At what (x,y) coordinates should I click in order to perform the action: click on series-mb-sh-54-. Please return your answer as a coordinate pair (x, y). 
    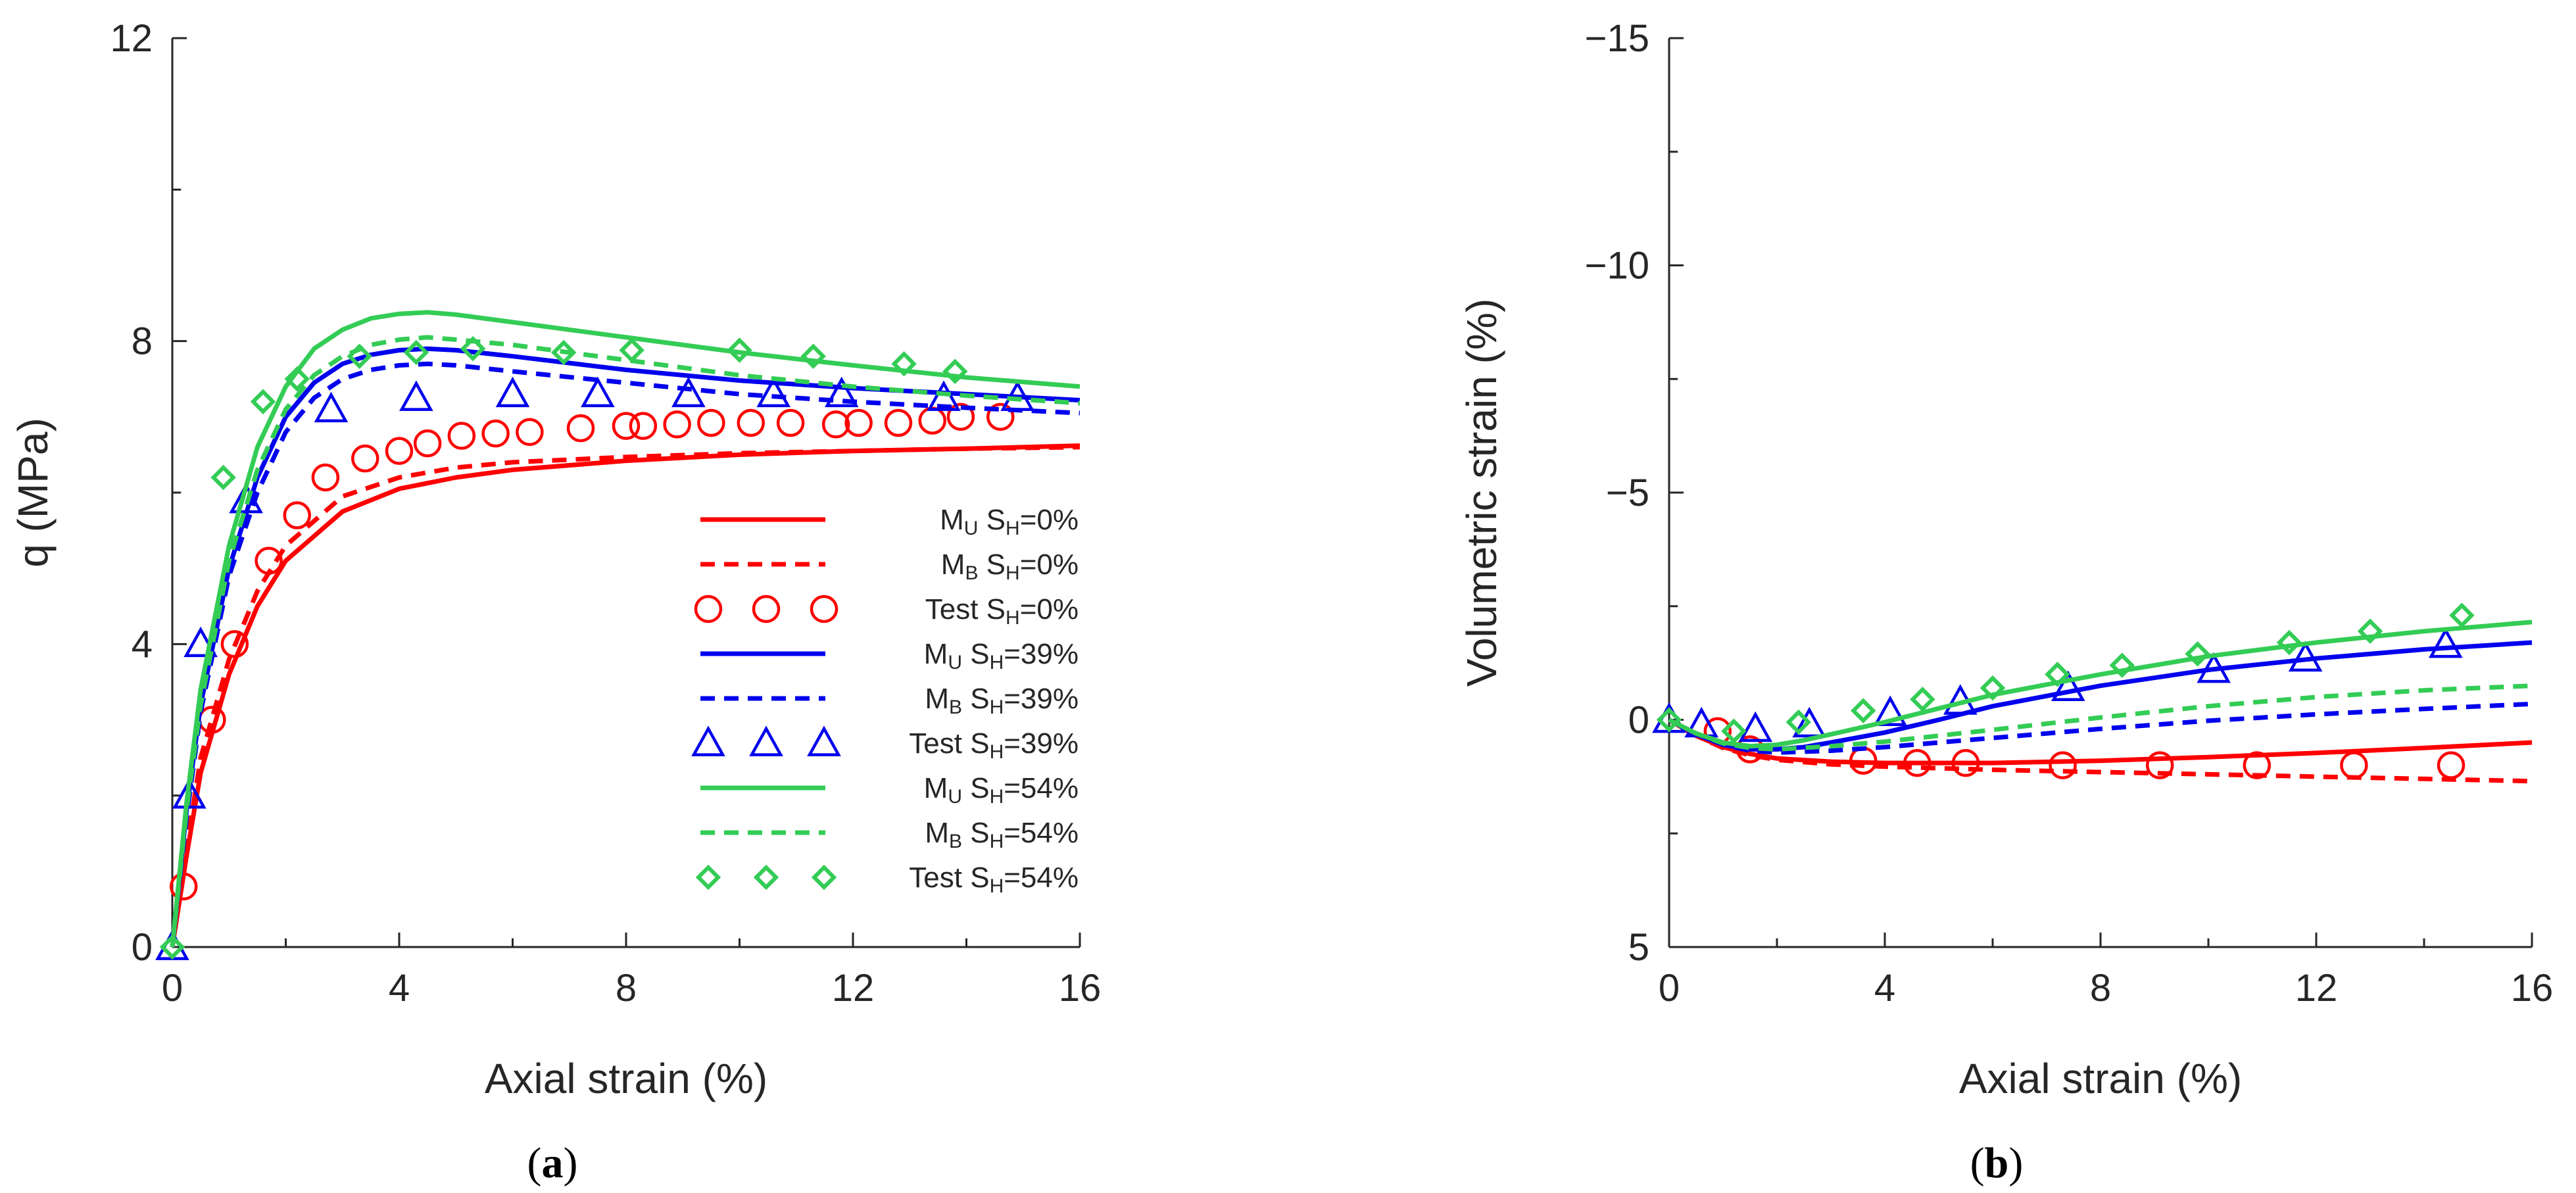
    Looking at the image, I should click on (2101, 718).